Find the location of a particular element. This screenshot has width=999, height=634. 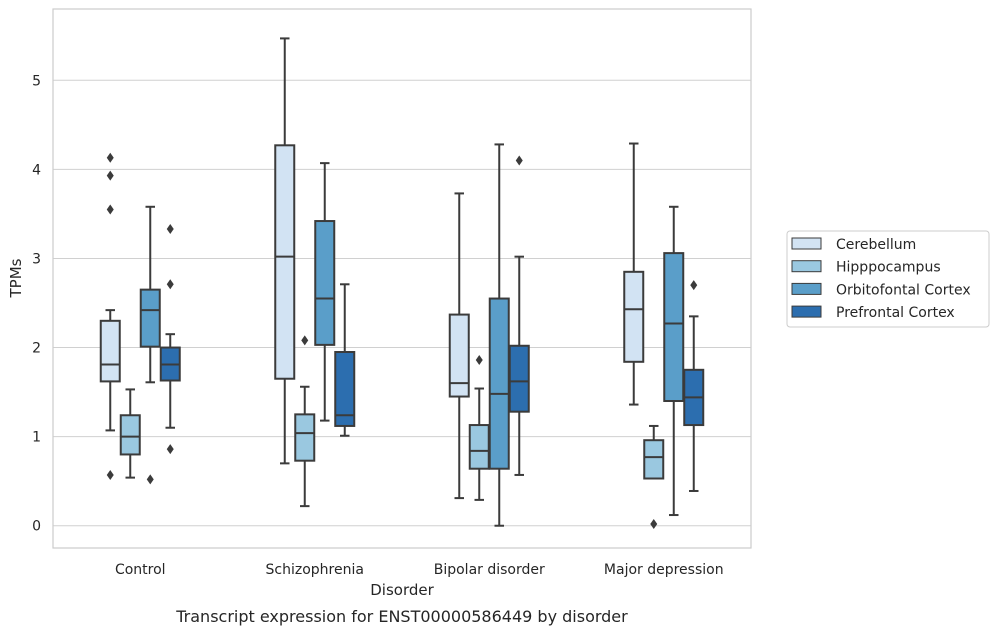

legend-frame is located at coordinates (888, 279).